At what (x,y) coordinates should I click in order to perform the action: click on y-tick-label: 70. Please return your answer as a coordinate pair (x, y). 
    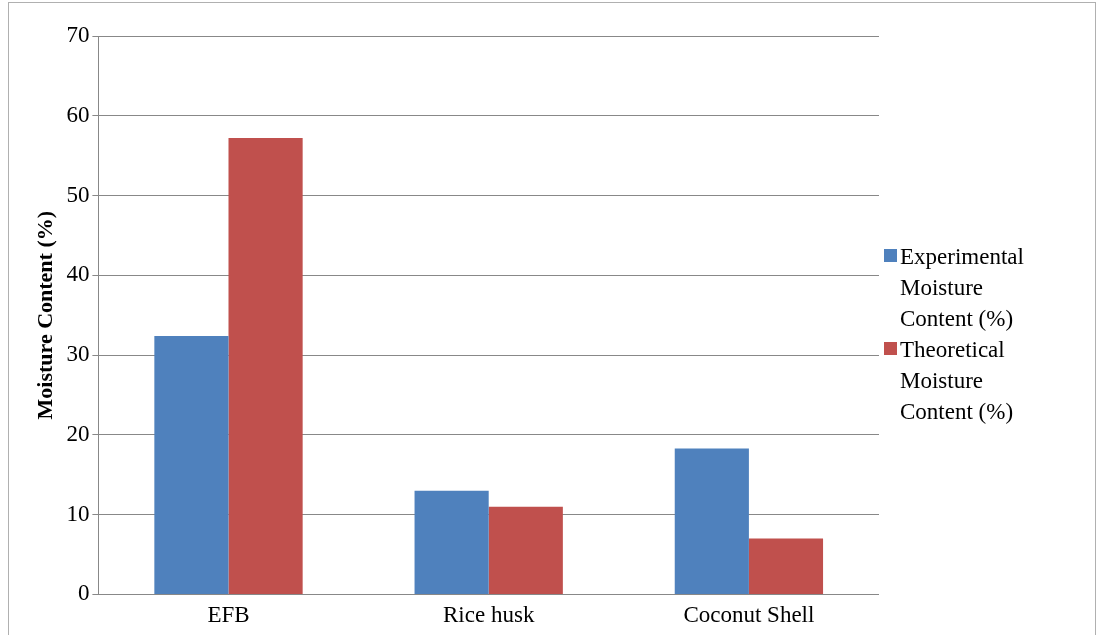
    Looking at the image, I should click on (78, 35).